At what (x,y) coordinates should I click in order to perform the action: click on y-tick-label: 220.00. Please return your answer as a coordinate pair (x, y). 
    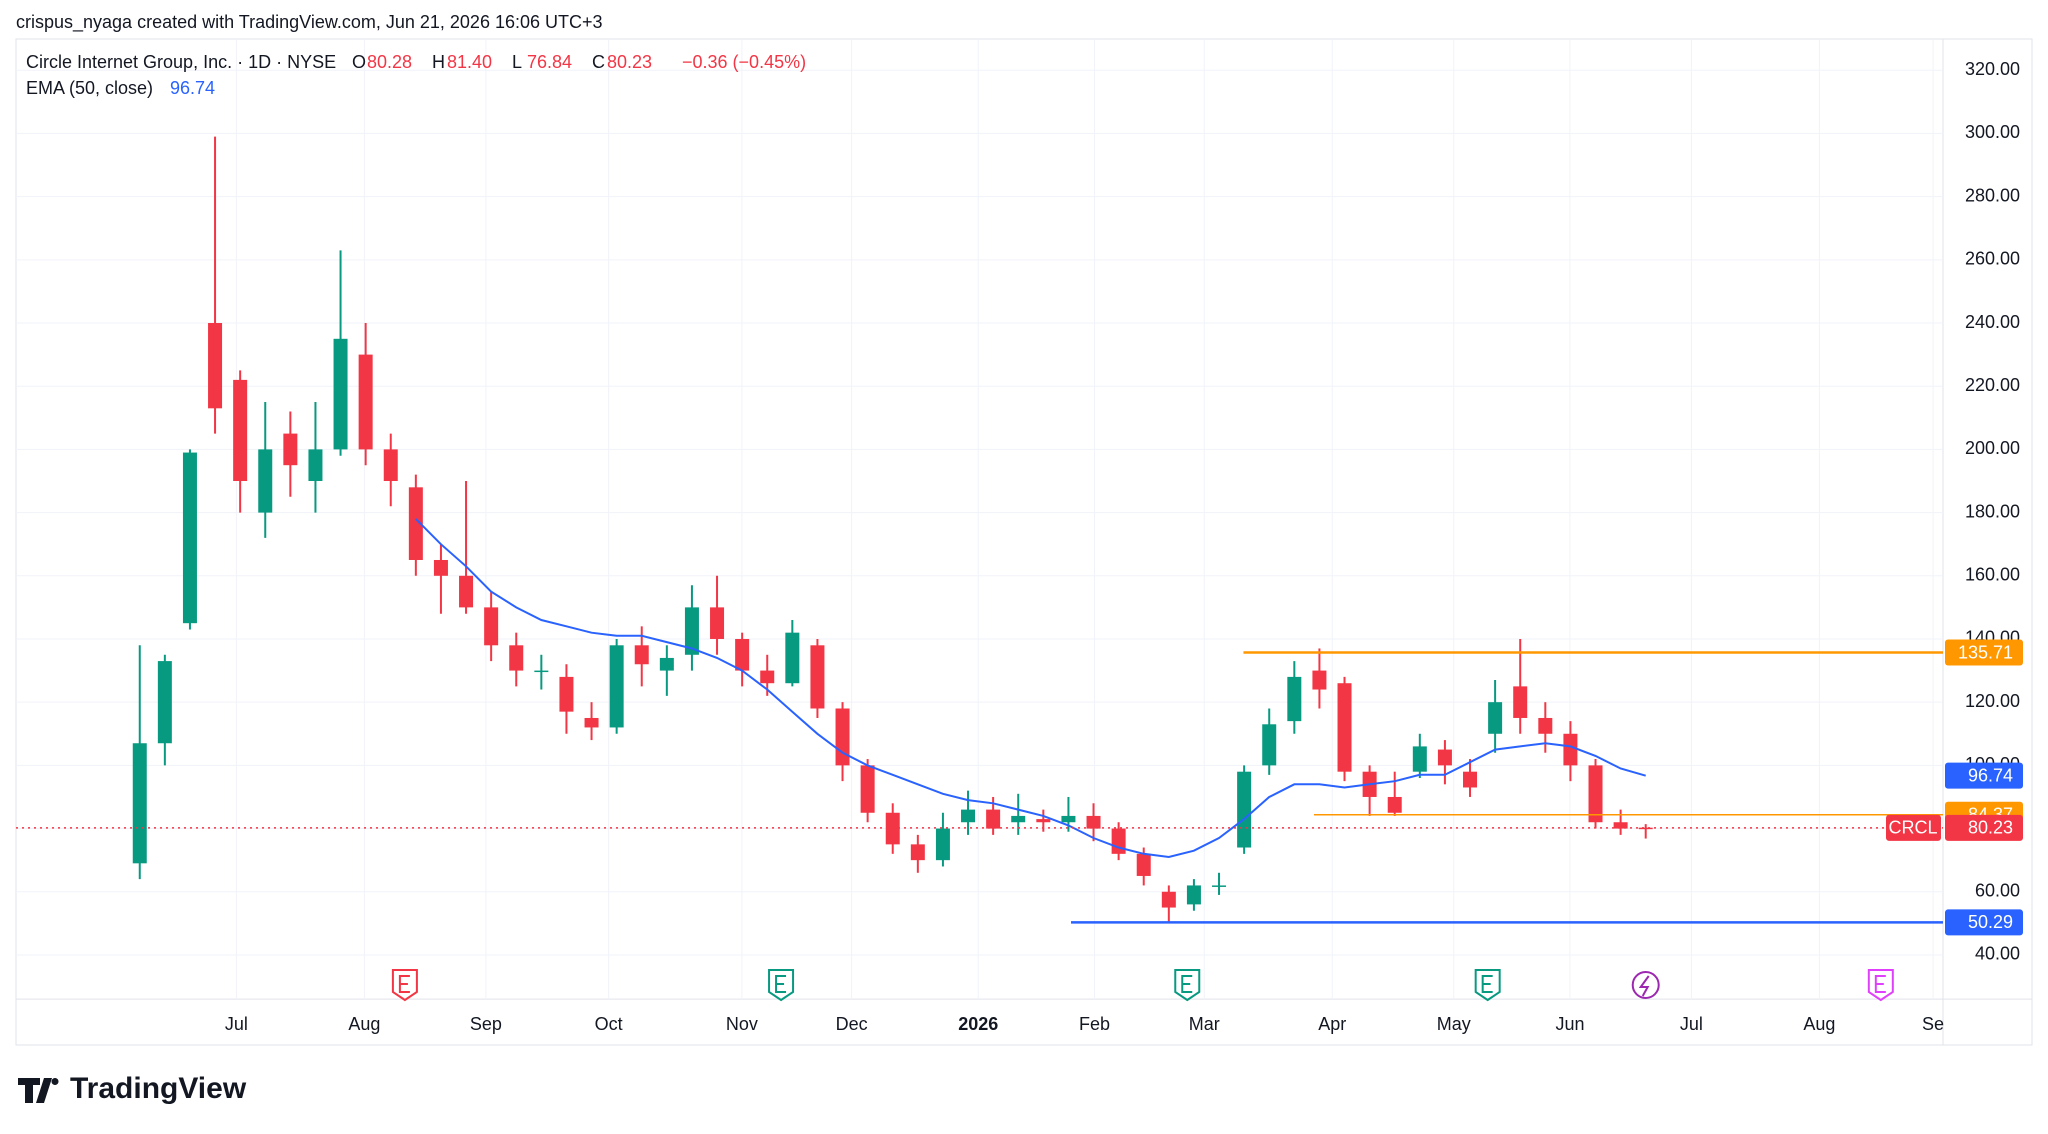
    Looking at the image, I should click on (1992, 385).